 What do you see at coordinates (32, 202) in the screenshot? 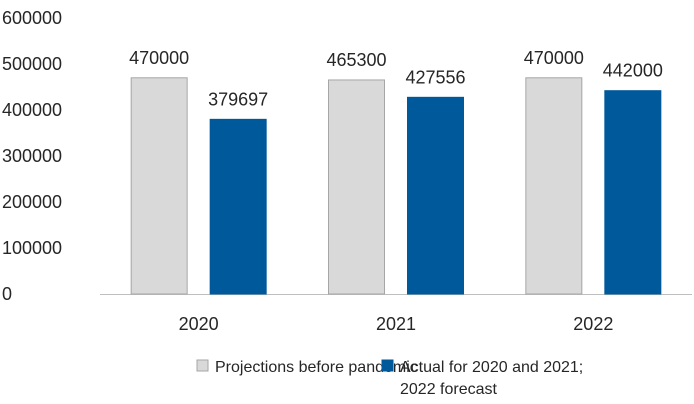
I see `y-tick-label: 200000` at bounding box center [32, 202].